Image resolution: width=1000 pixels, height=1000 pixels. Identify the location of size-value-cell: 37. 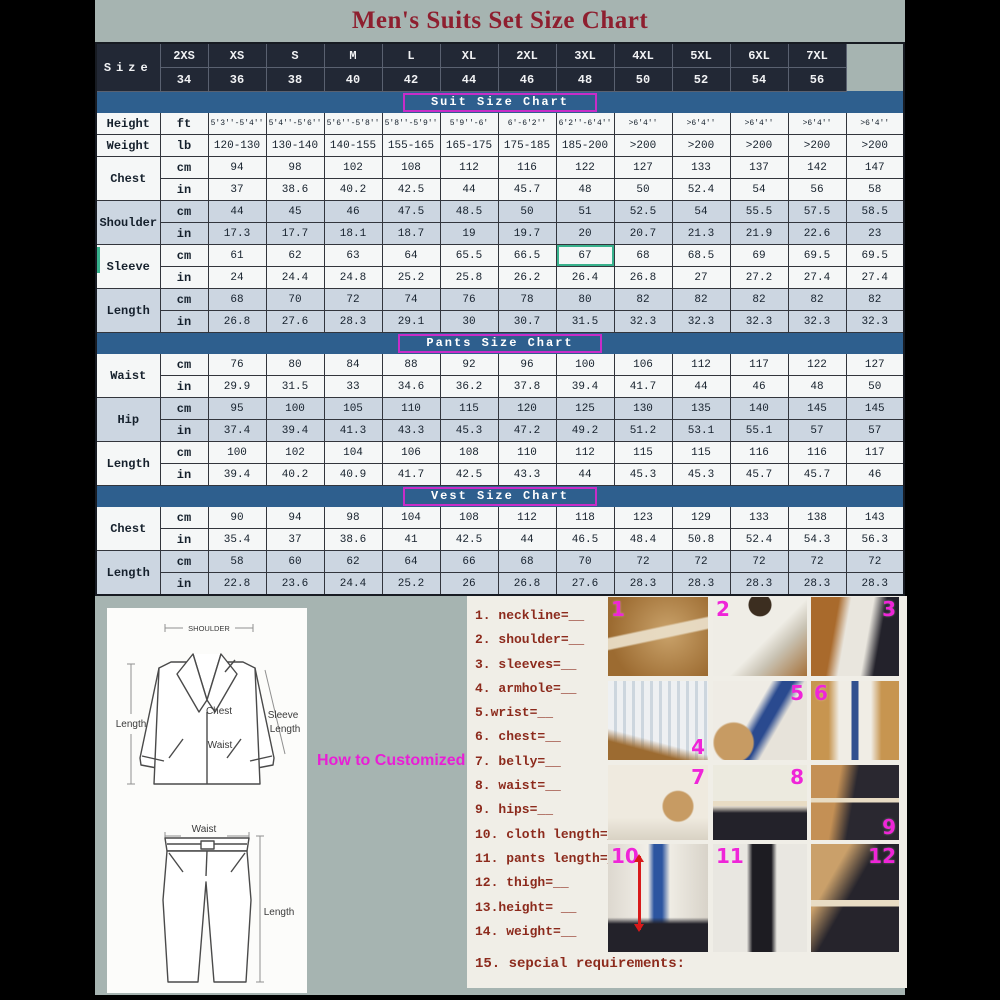
(237, 189).